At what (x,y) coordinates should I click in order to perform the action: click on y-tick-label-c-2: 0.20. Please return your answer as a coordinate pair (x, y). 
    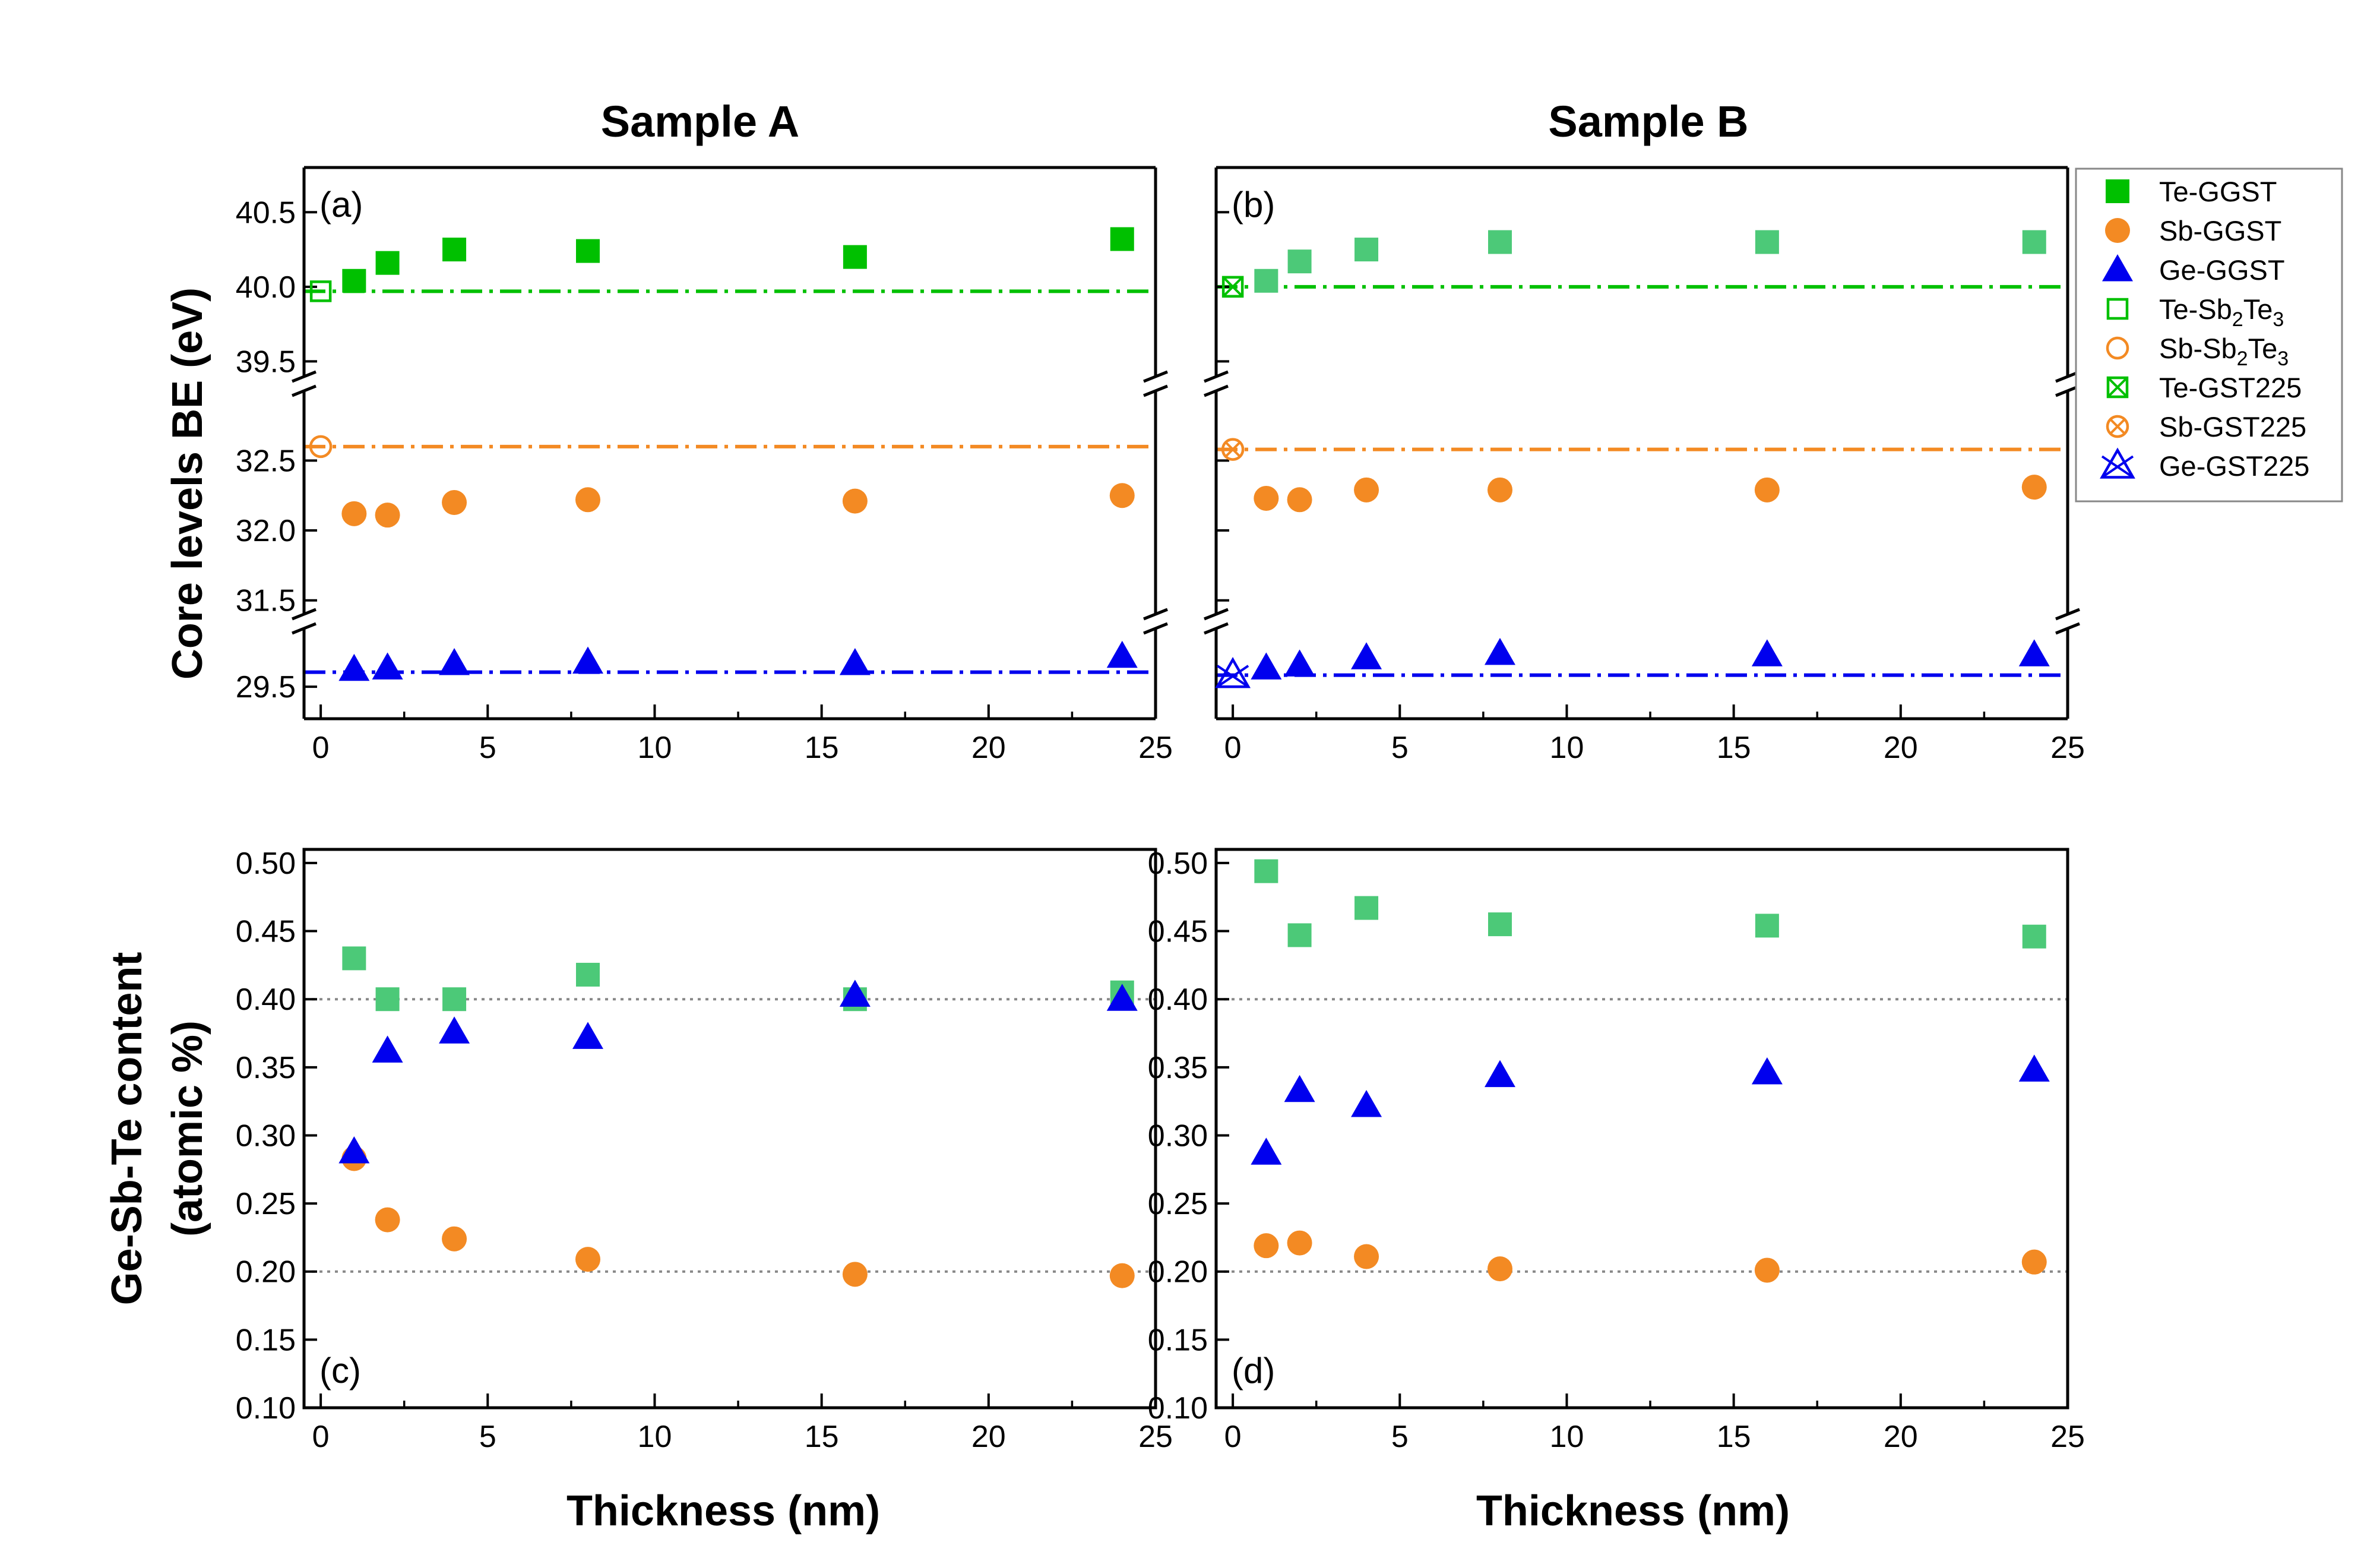
    Looking at the image, I should click on (266, 1272).